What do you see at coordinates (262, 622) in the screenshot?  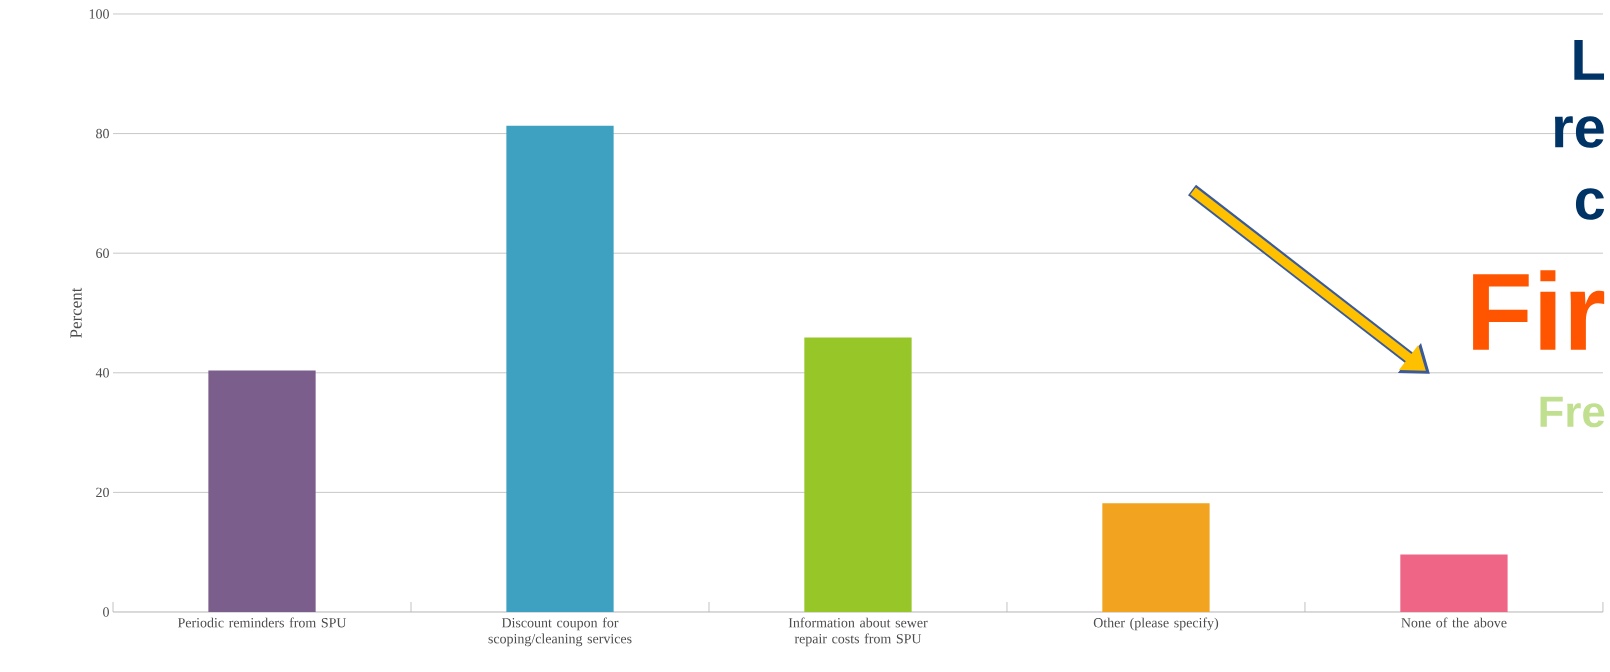 I see `x-tick-label: Periodic reminders from SPU` at bounding box center [262, 622].